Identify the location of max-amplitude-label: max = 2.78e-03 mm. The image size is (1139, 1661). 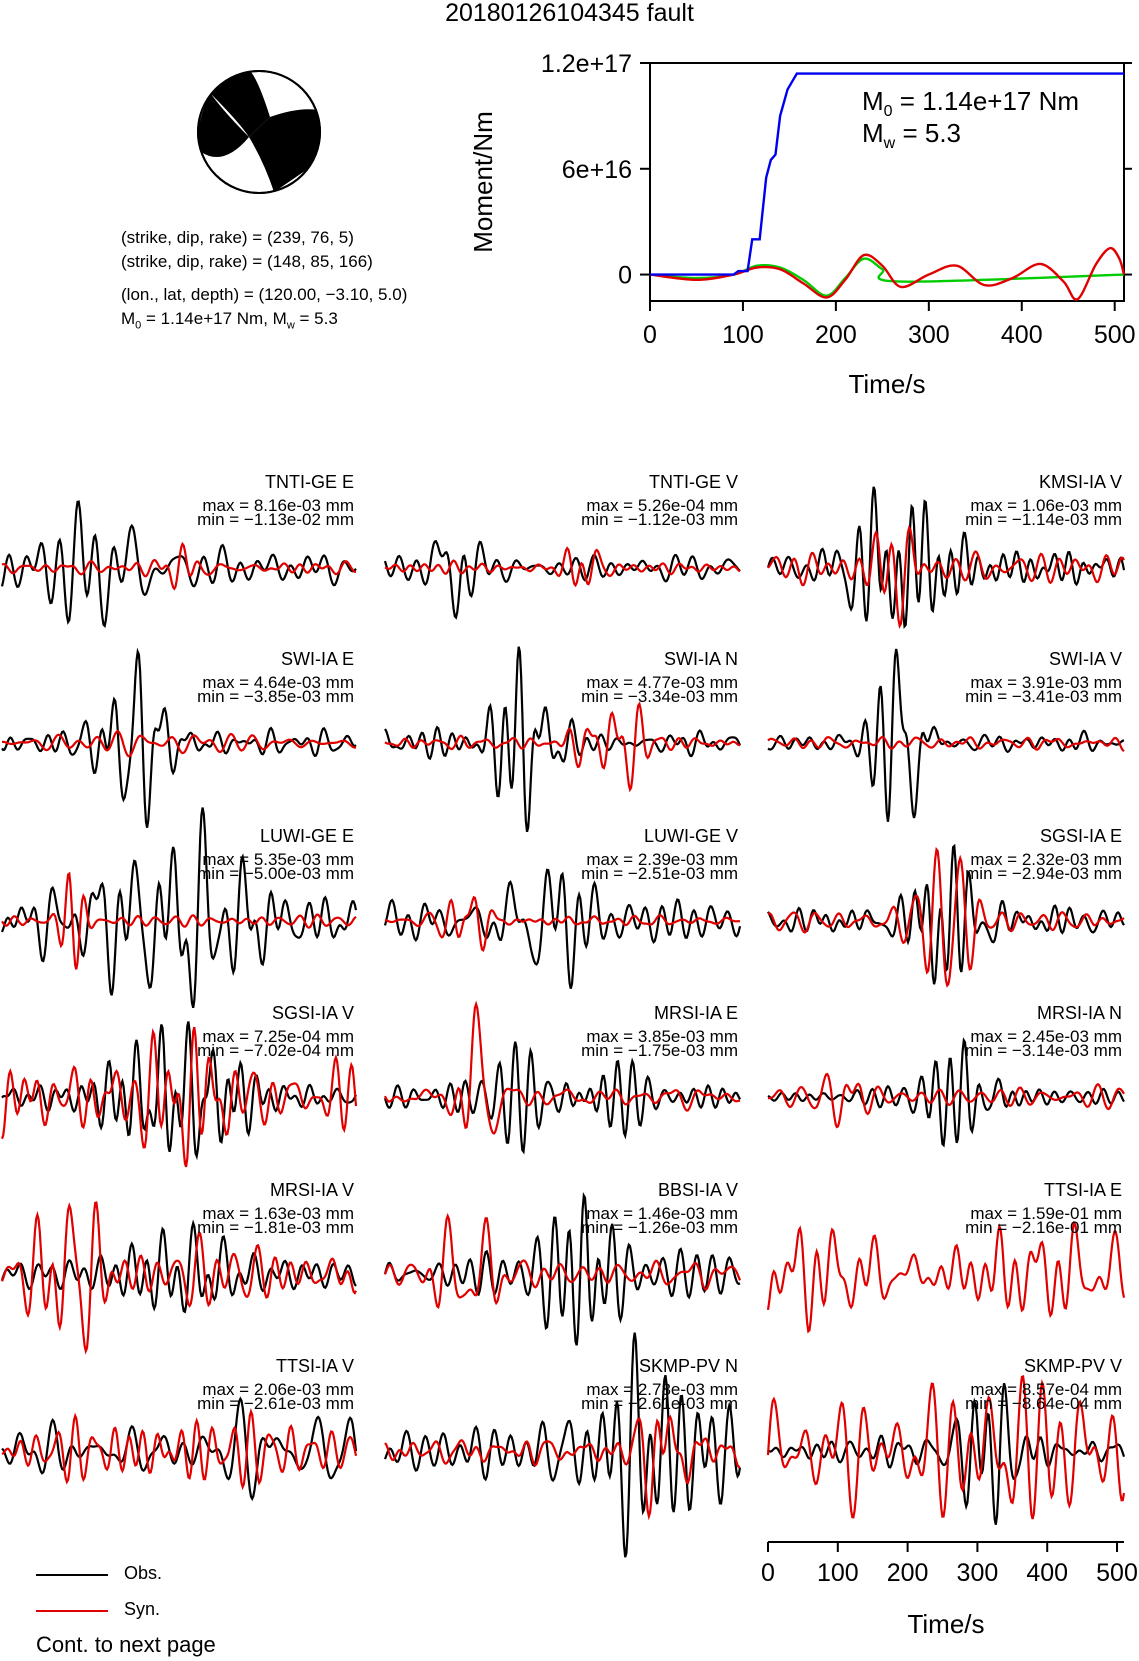
(662, 1389).